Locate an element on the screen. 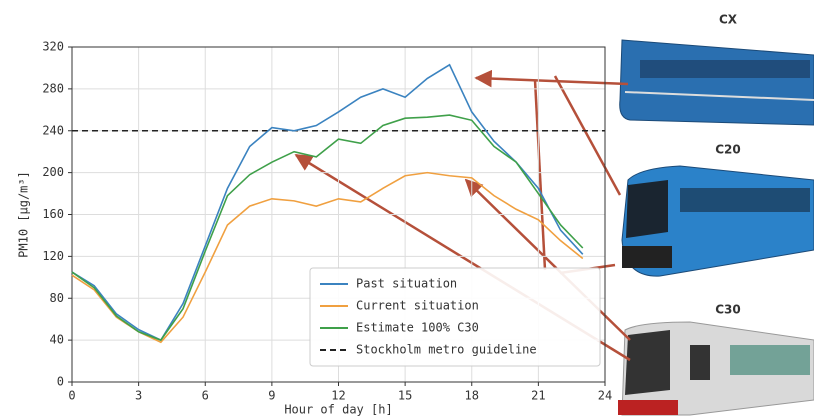  x-tick-label: 9 is located at coordinates (271, 396).